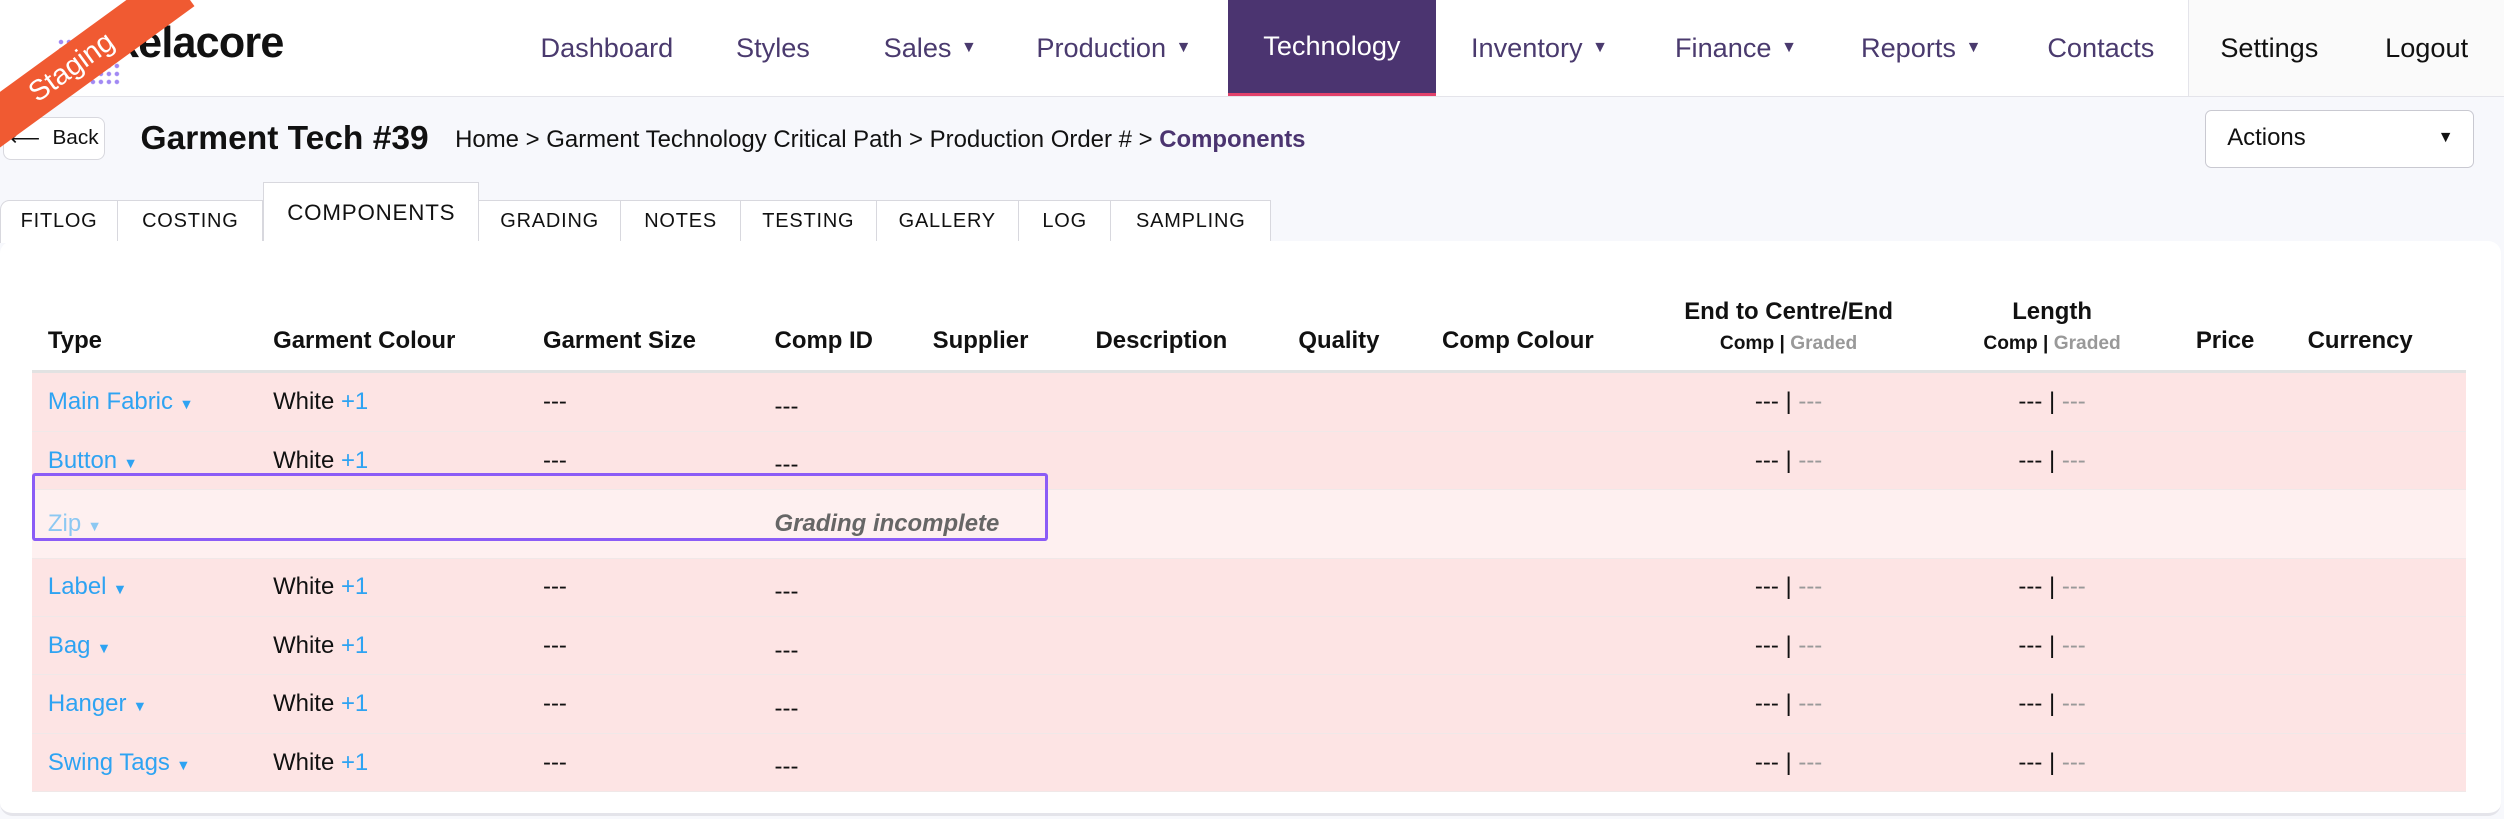 Image resolution: width=2504 pixels, height=820 pixels. Describe the element at coordinates (2269, 48) in the screenshot. I see `settings-link: Settings` at that location.